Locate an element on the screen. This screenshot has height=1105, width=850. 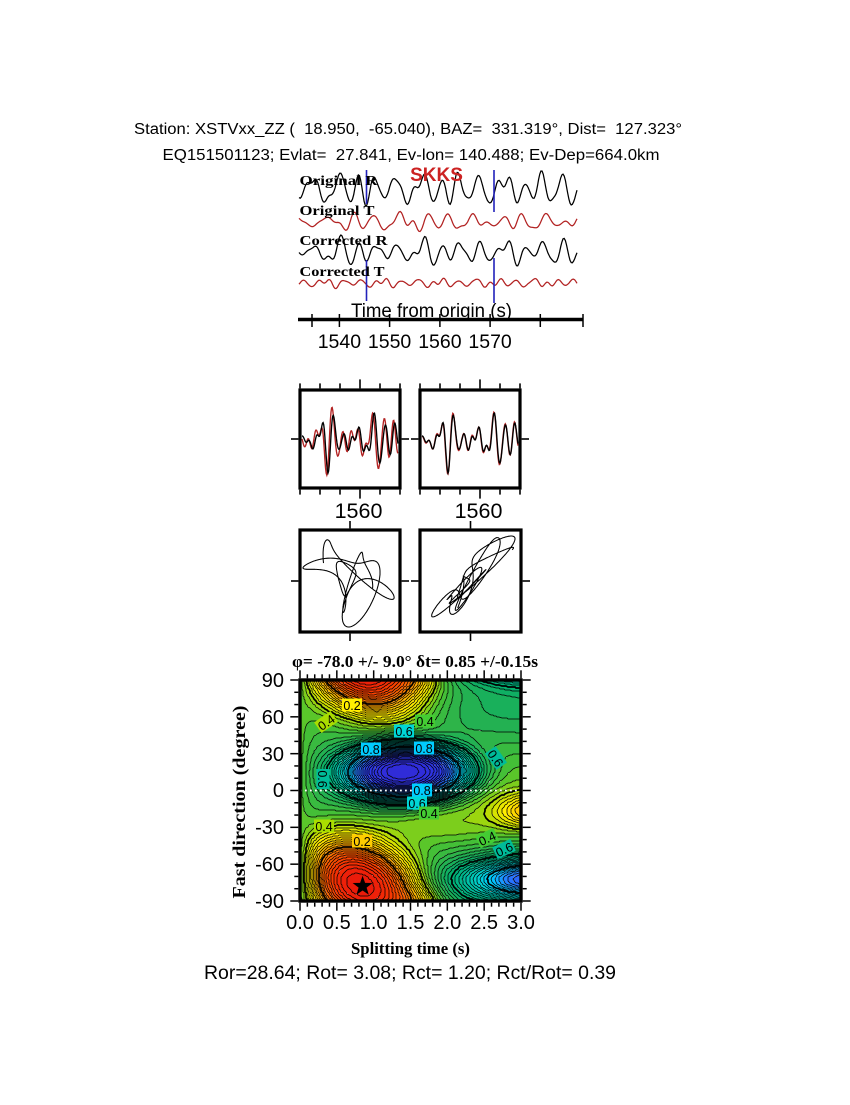
svg-text: 1550 is located at coordinates (390, 342).